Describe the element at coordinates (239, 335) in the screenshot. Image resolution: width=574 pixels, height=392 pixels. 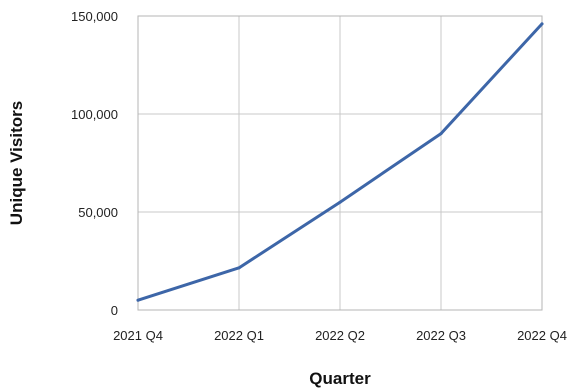
I see `x-tick-label: 2022 Q1` at that location.